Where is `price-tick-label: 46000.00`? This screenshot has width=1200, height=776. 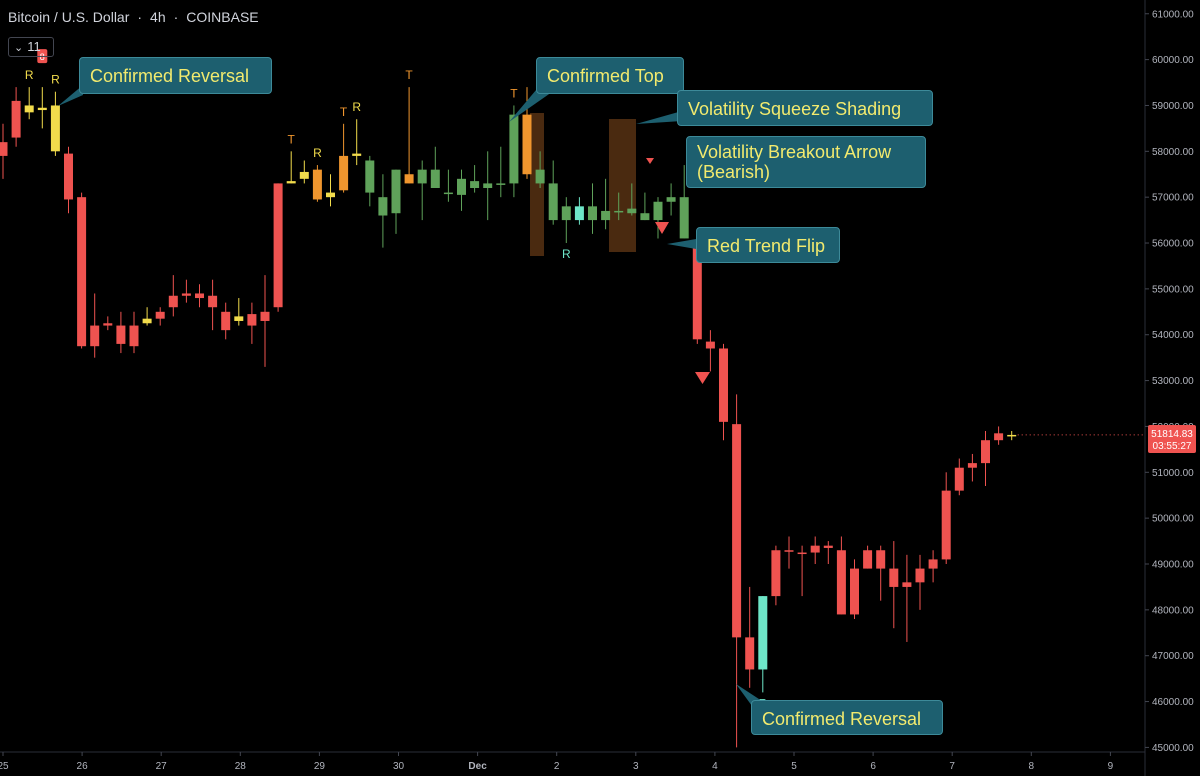
price-tick-label: 46000.00 is located at coordinates (1173, 702).